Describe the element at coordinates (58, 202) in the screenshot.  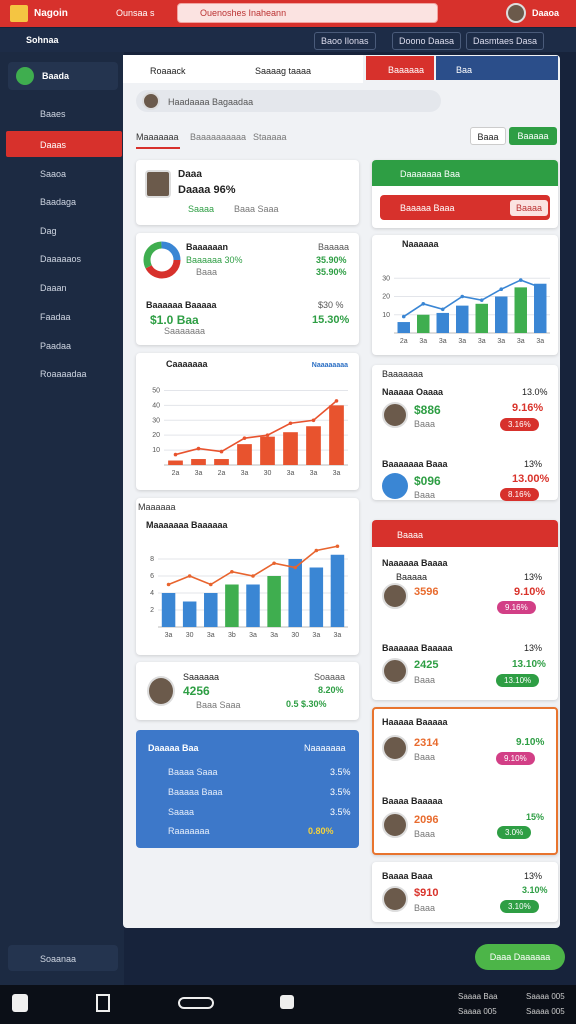
I see `nav-item: Baadaga` at that location.